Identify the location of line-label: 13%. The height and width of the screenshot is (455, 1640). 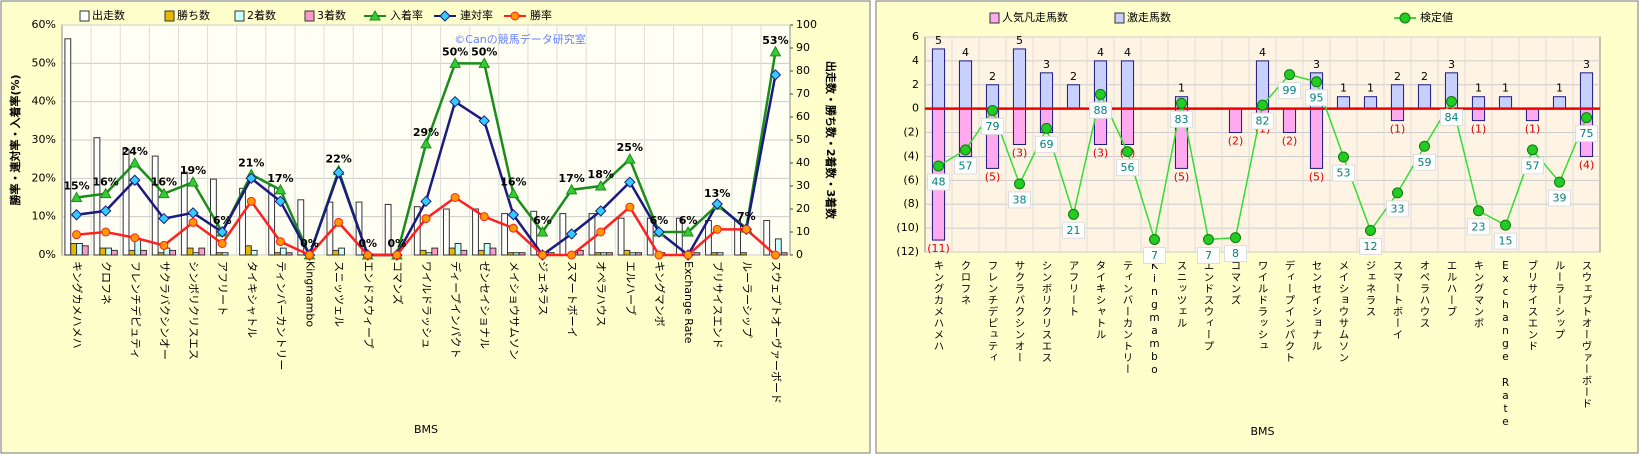
(717, 193).